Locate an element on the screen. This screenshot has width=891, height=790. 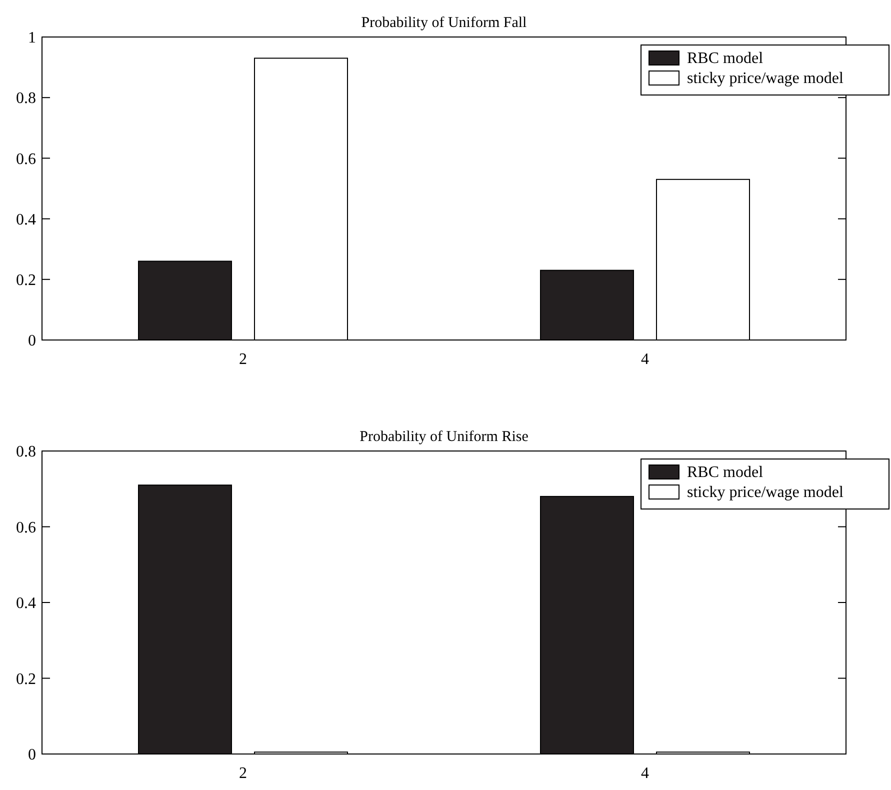
y-tick-label: 1 is located at coordinates (32, 38).